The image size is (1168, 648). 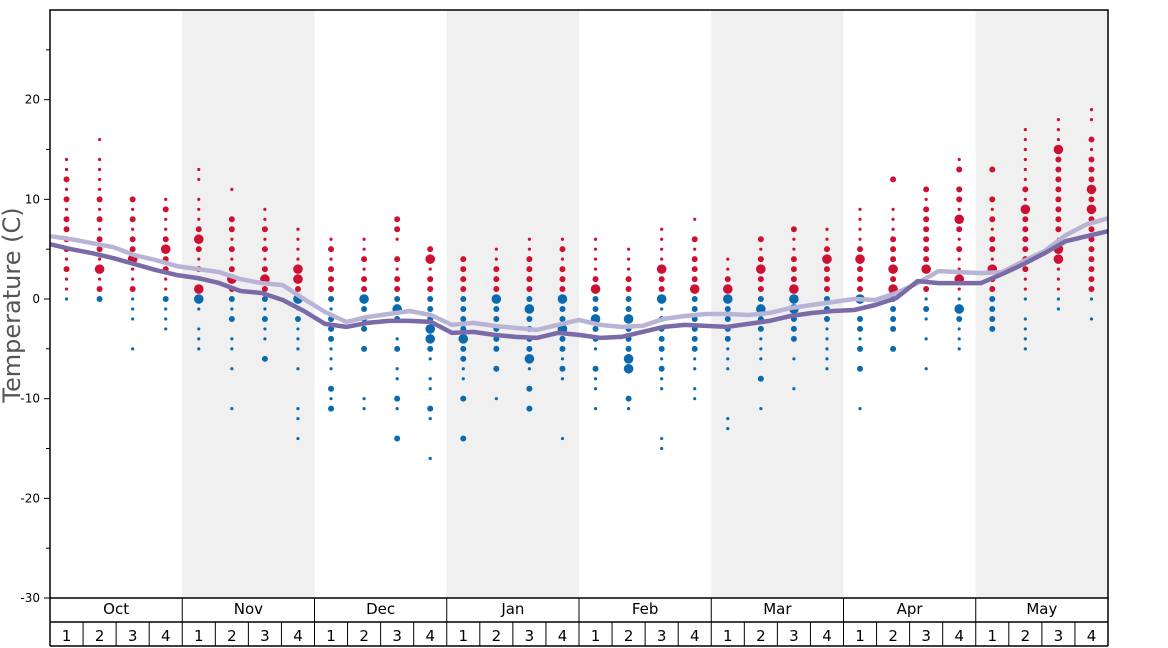 I want to click on month-label-mar: Mar, so click(x=777, y=609).